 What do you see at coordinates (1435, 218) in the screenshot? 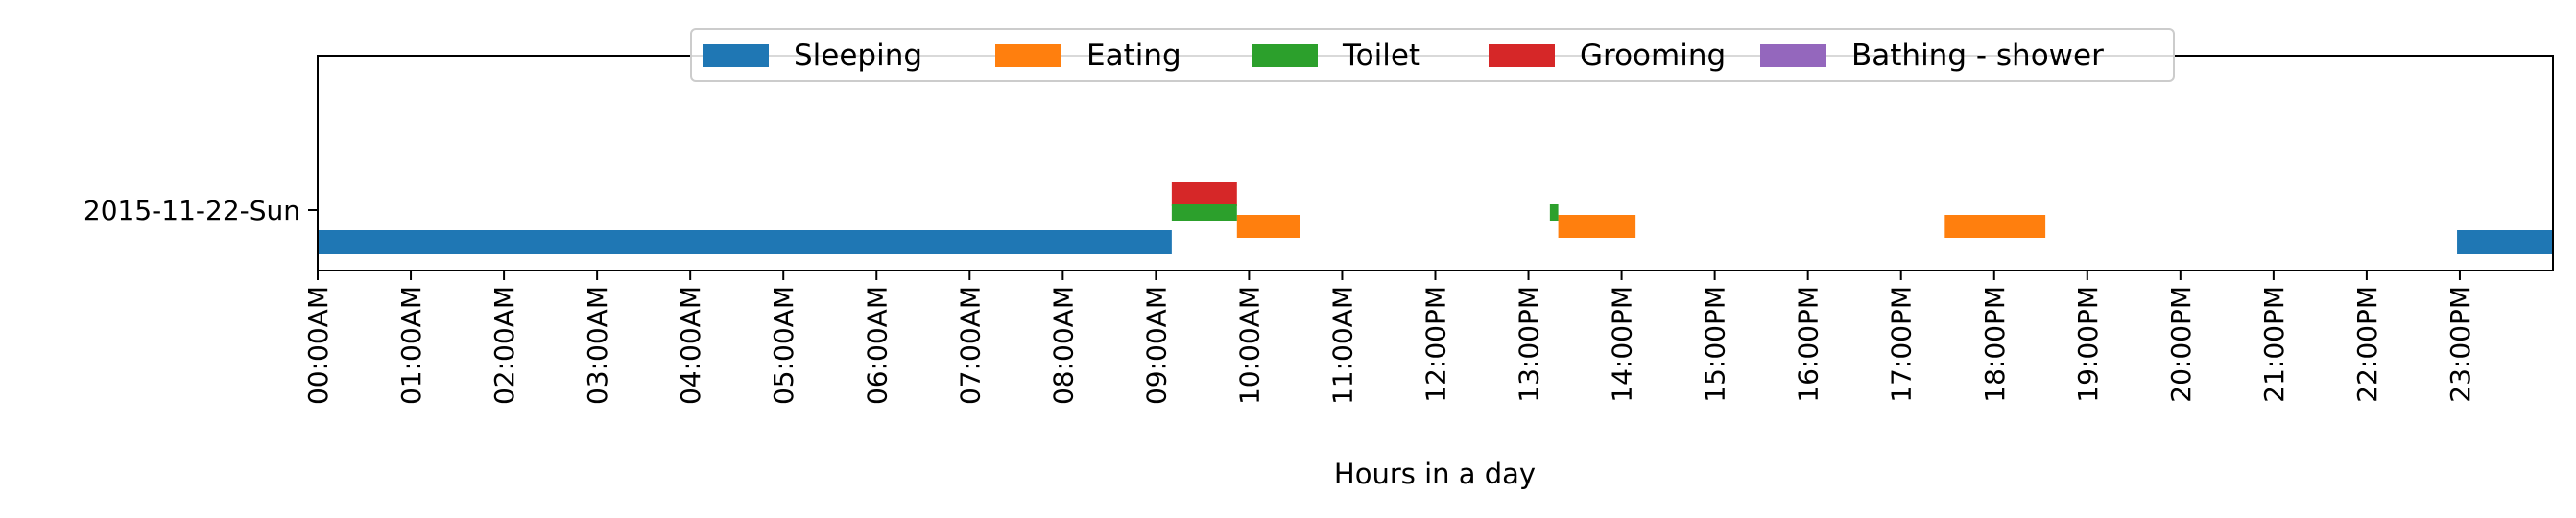
I see `activity-bars` at bounding box center [1435, 218].